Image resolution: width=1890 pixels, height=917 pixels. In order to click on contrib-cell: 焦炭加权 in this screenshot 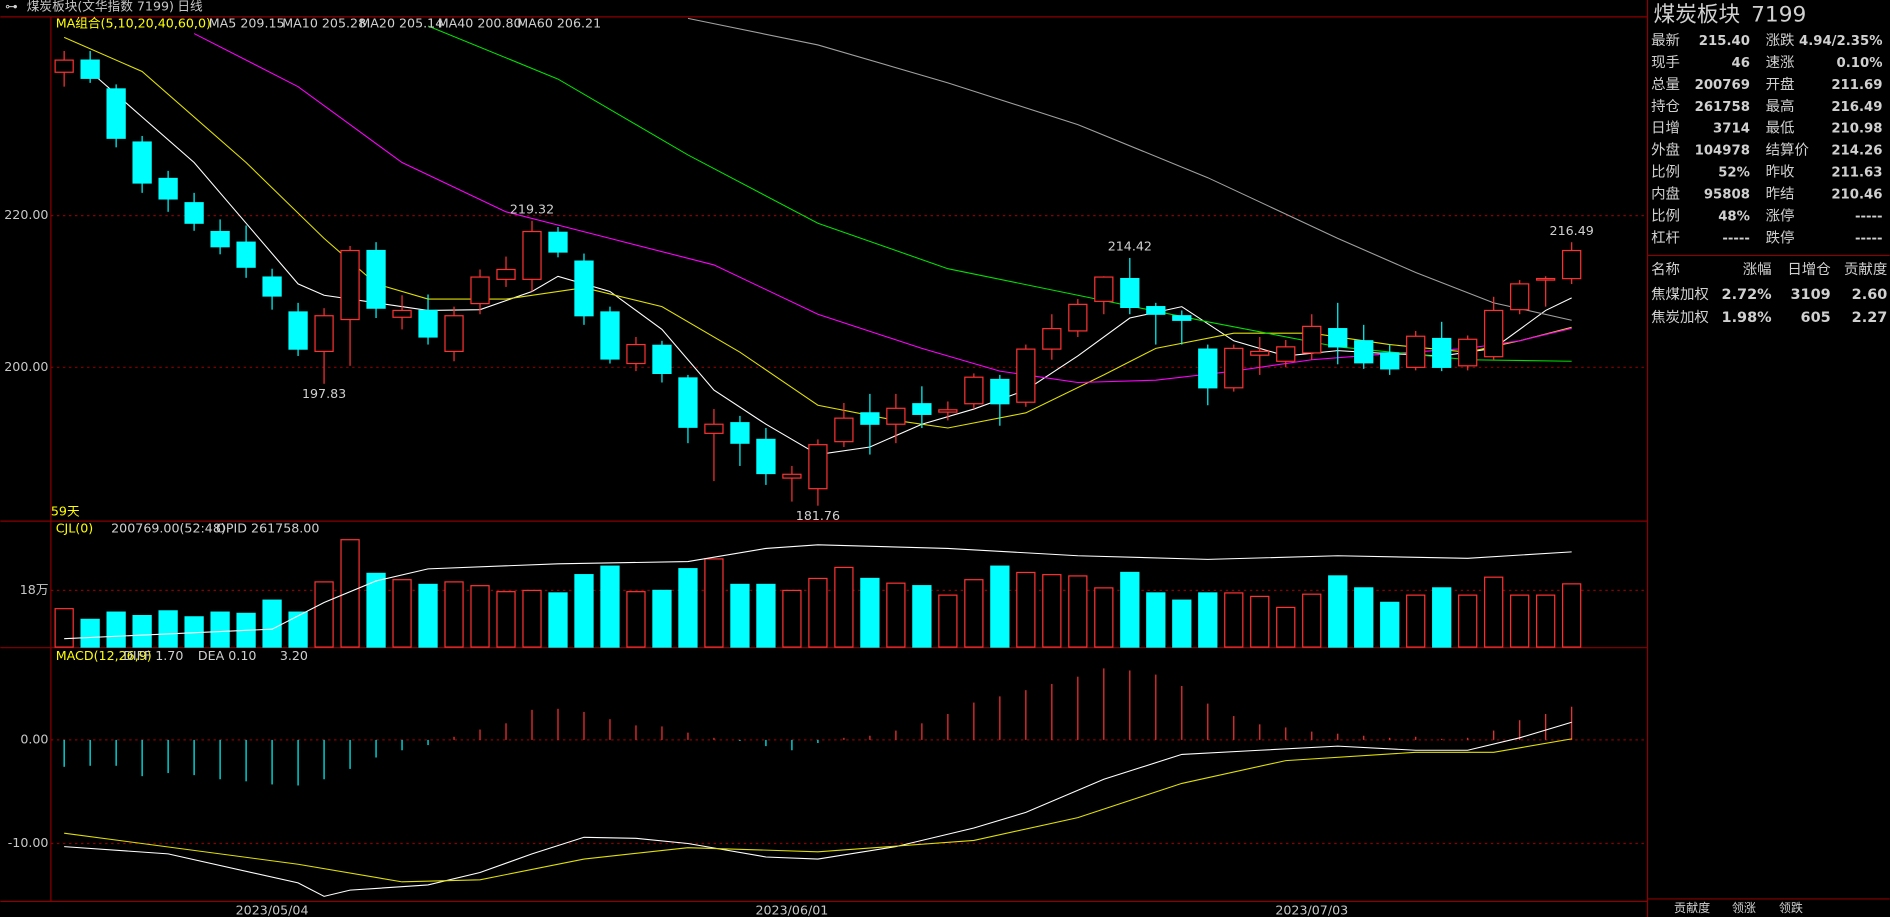, I will do `click(1680, 317)`.